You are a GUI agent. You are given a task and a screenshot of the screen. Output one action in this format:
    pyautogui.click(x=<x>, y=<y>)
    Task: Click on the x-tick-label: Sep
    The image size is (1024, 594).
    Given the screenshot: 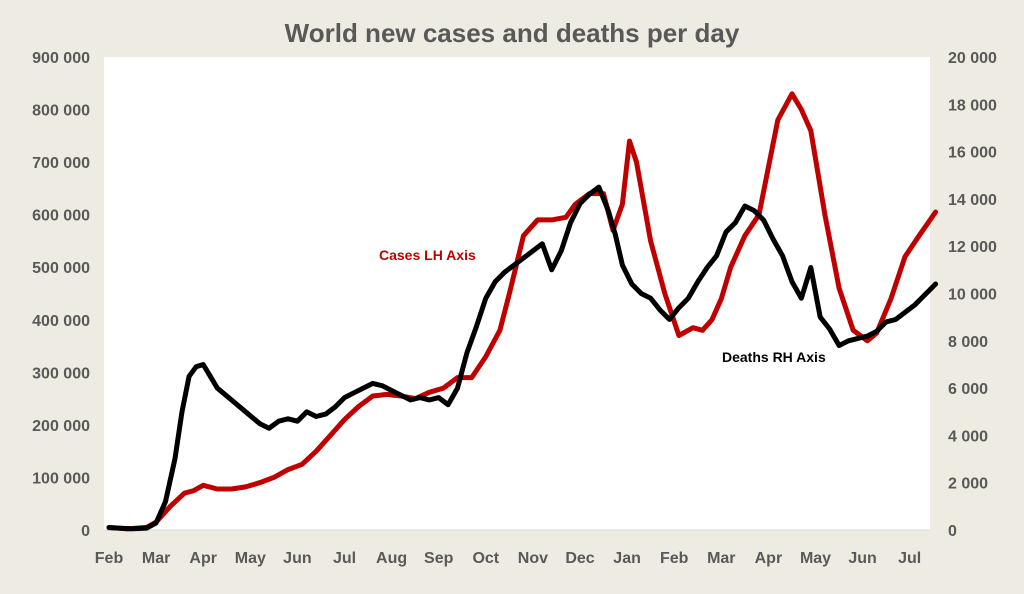 What is the action you would take?
    pyautogui.click(x=439, y=558)
    